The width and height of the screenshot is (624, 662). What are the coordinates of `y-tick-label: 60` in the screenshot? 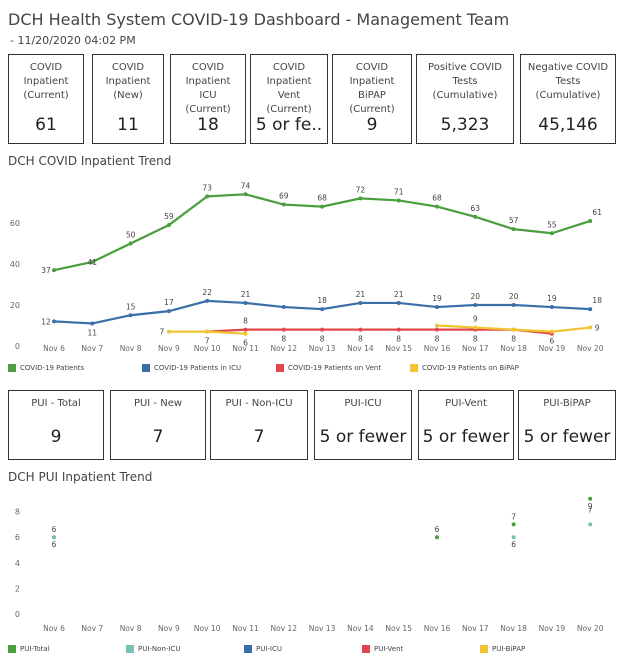 It's located at (15, 223).